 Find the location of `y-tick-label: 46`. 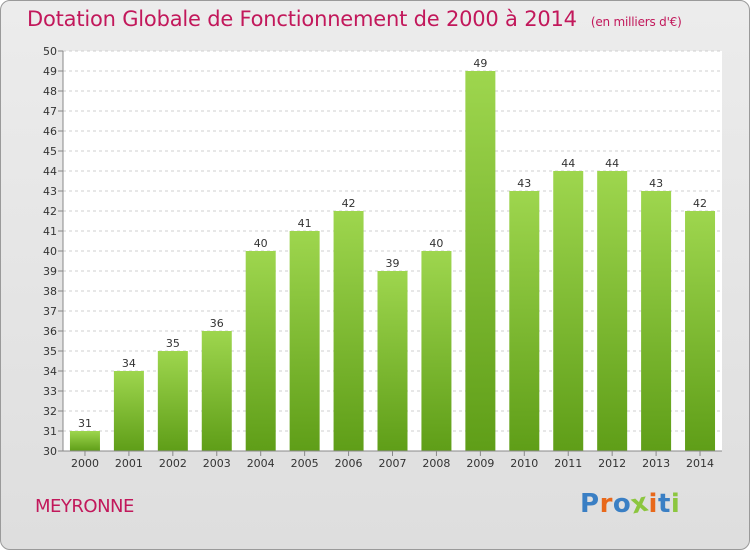

y-tick-label: 46 is located at coordinates (50, 131).